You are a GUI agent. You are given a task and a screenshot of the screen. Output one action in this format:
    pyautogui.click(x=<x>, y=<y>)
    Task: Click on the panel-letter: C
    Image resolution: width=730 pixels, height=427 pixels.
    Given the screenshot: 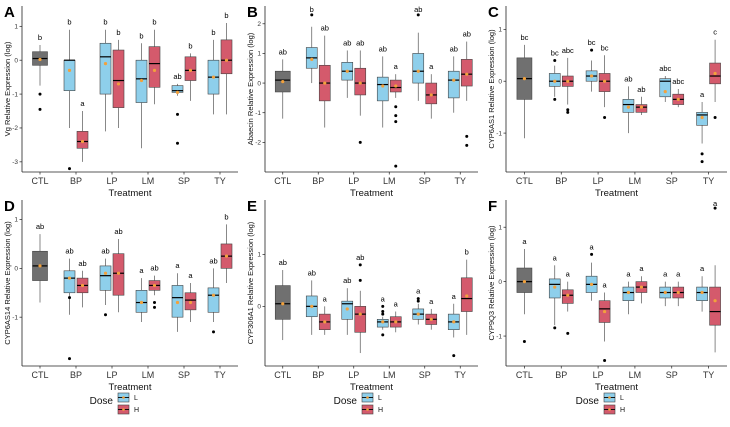 What is the action you would take?
    pyautogui.click(x=493, y=12)
    